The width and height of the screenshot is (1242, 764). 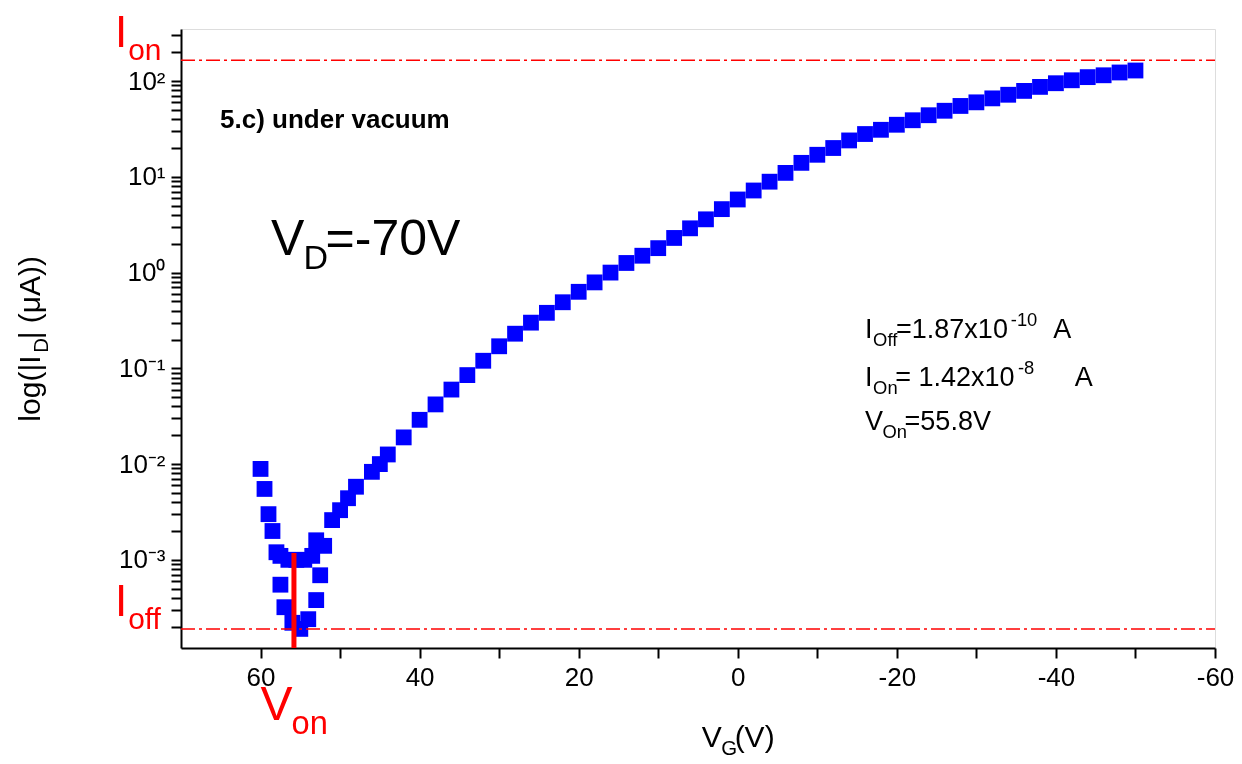 What do you see at coordinates (146, 176) in the screenshot?
I see `y-tick-label: 10¹` at bounding box center [146, 176].